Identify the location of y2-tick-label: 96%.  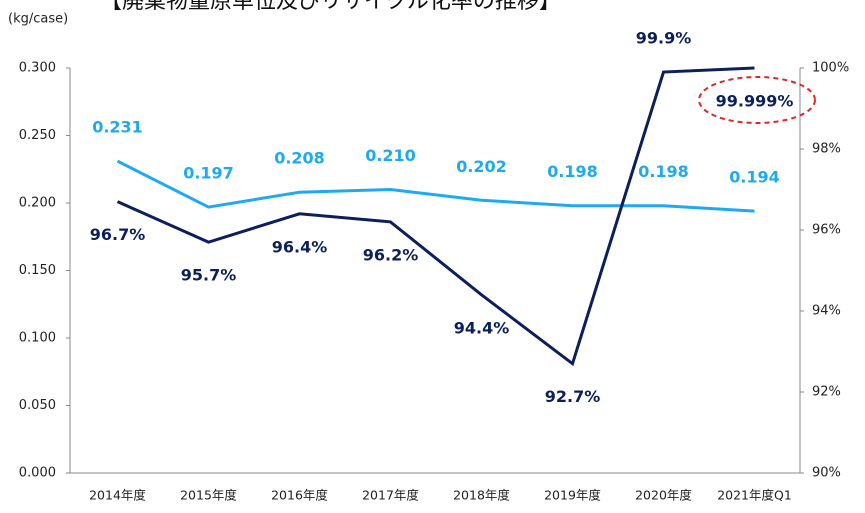
(826, 230).